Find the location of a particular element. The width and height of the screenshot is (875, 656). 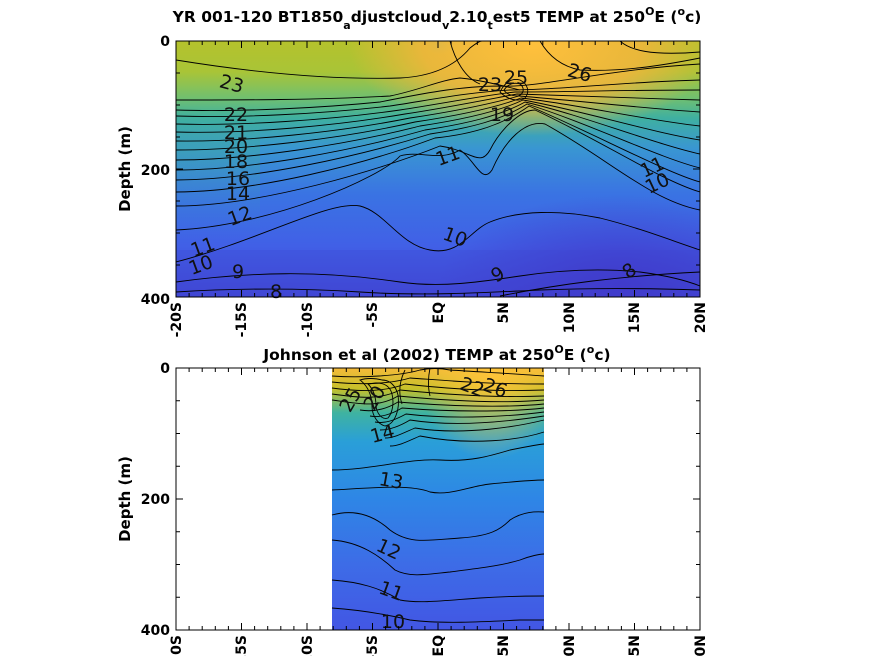

contour-label: 19 is located at coordinates (502, 115).